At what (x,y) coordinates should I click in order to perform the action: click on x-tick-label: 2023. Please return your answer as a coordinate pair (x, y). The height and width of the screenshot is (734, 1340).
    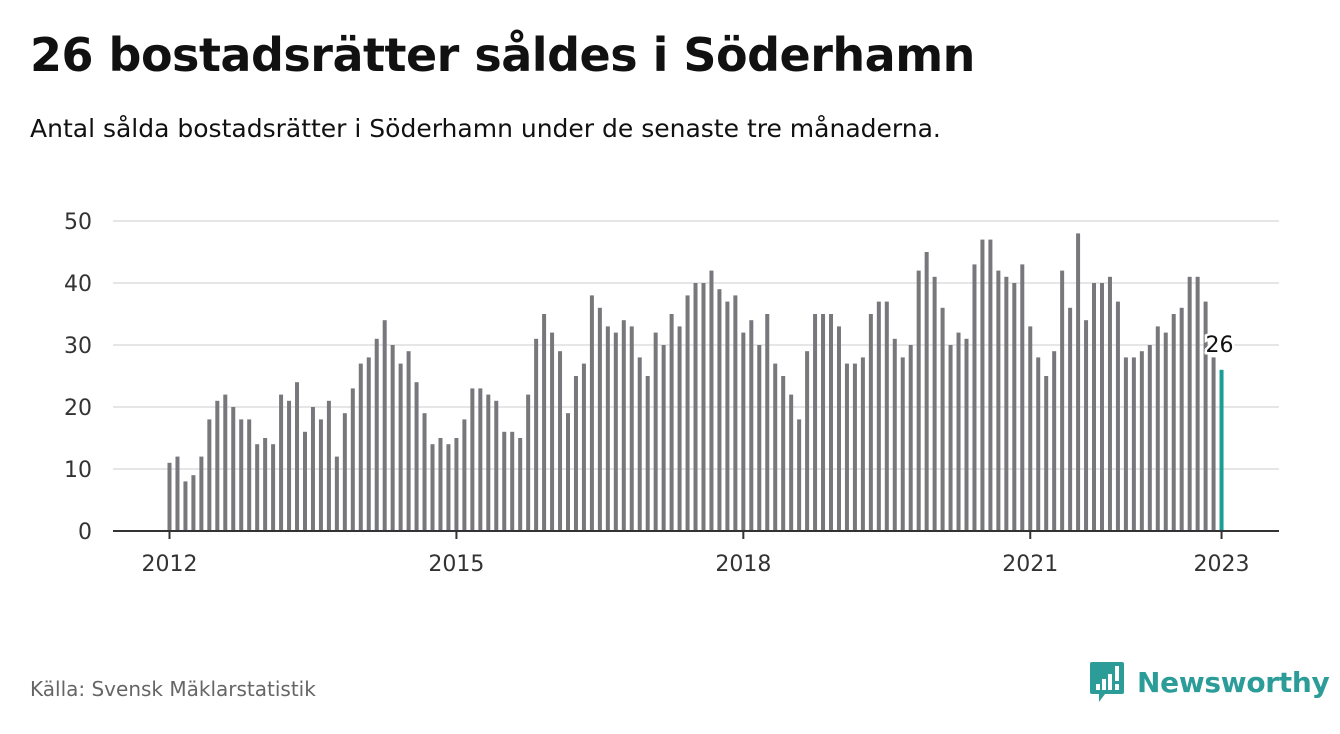
    Looking at the image, I should click on (1222, 564).